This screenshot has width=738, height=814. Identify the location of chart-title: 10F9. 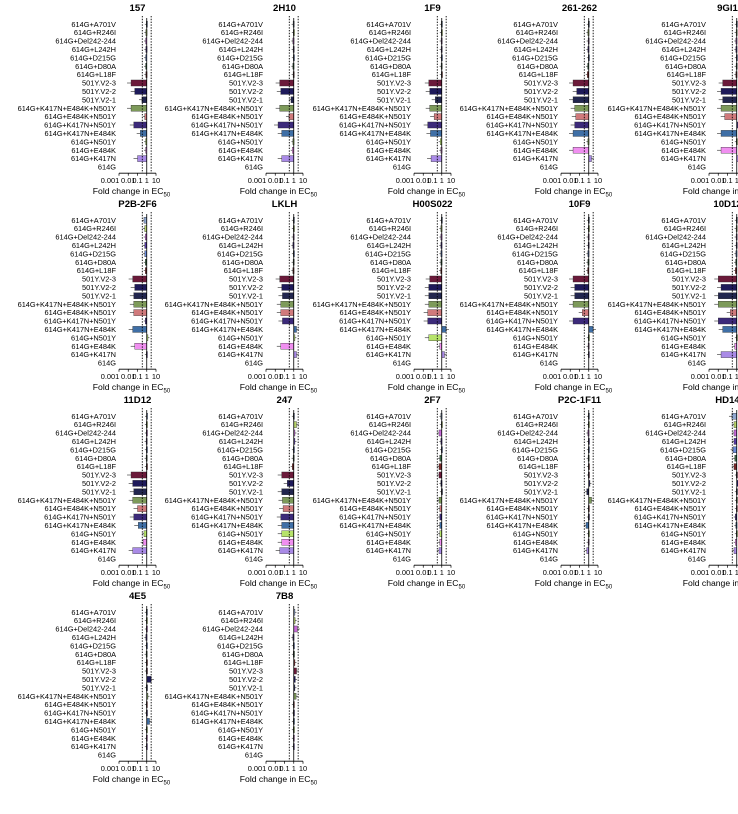
(580, 204).